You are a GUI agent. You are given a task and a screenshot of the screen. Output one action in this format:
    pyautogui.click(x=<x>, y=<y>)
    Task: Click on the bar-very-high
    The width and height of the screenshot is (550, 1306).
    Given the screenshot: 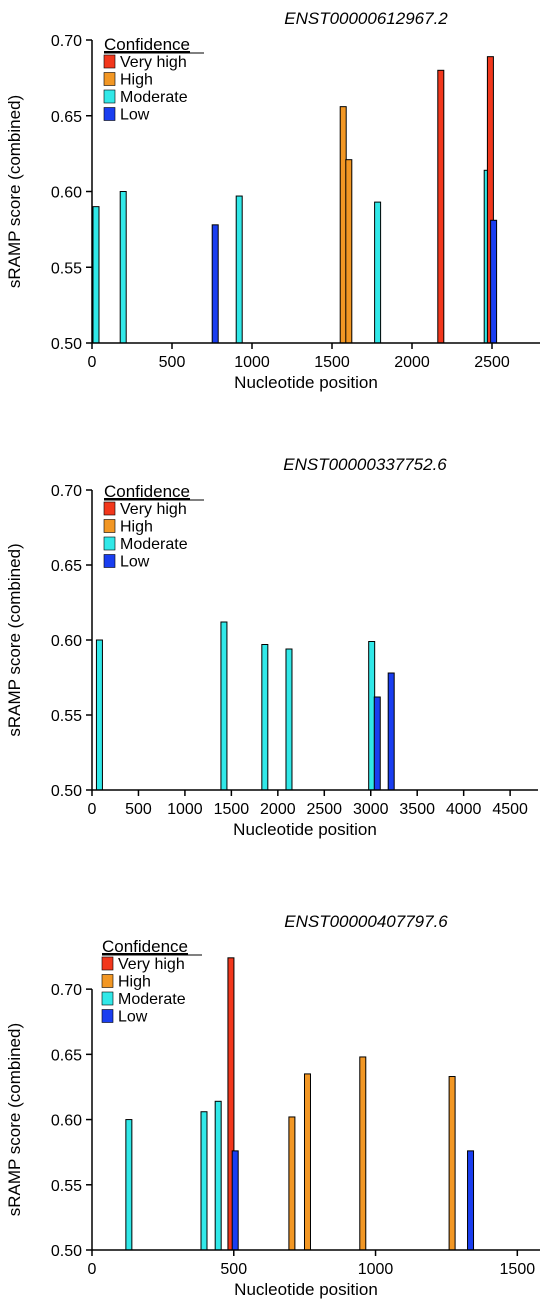 What is the action you would take?
    pyautogui.click(x=441, y=206)
    